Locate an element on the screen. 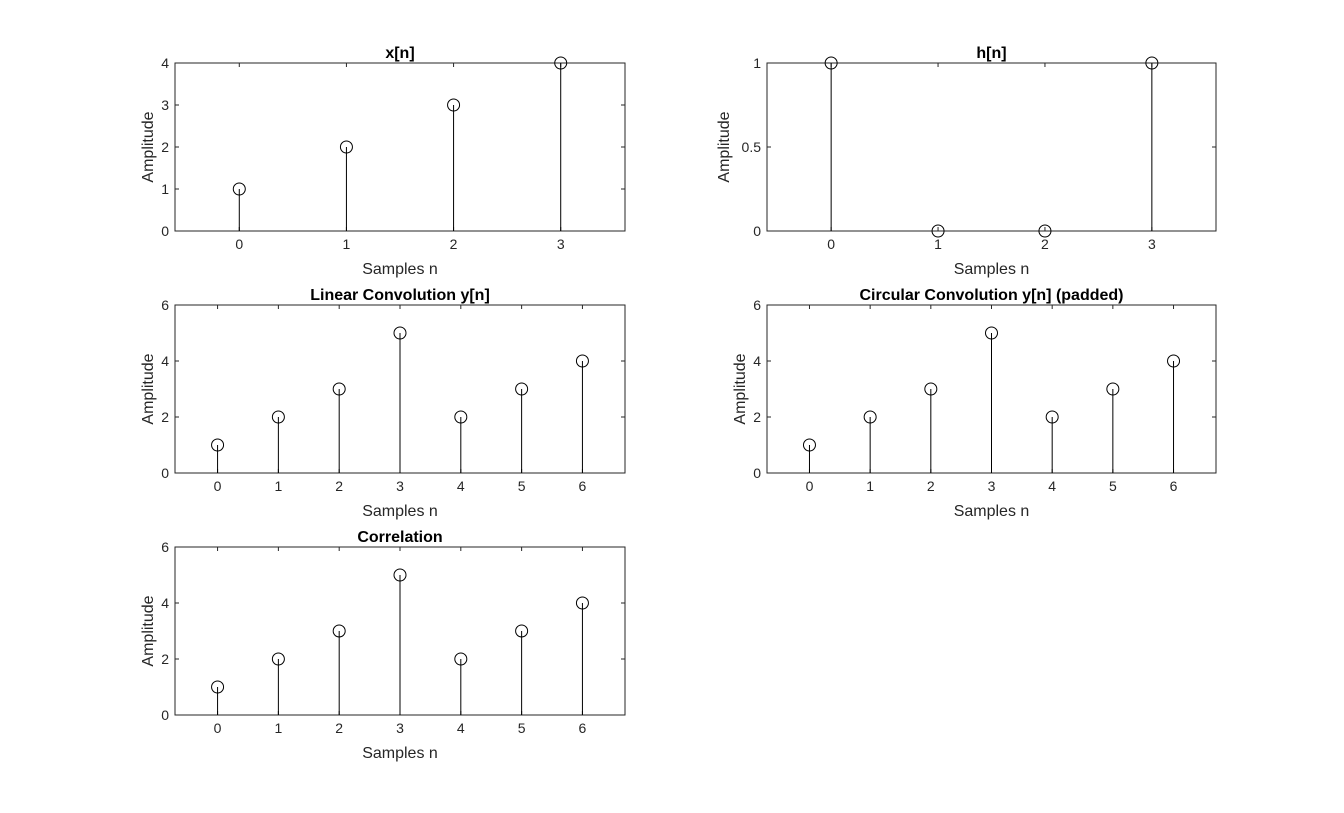 This screenshot has width=1344, height=813. y-tick-label: 0.5 is located at coordinates (752, 147).